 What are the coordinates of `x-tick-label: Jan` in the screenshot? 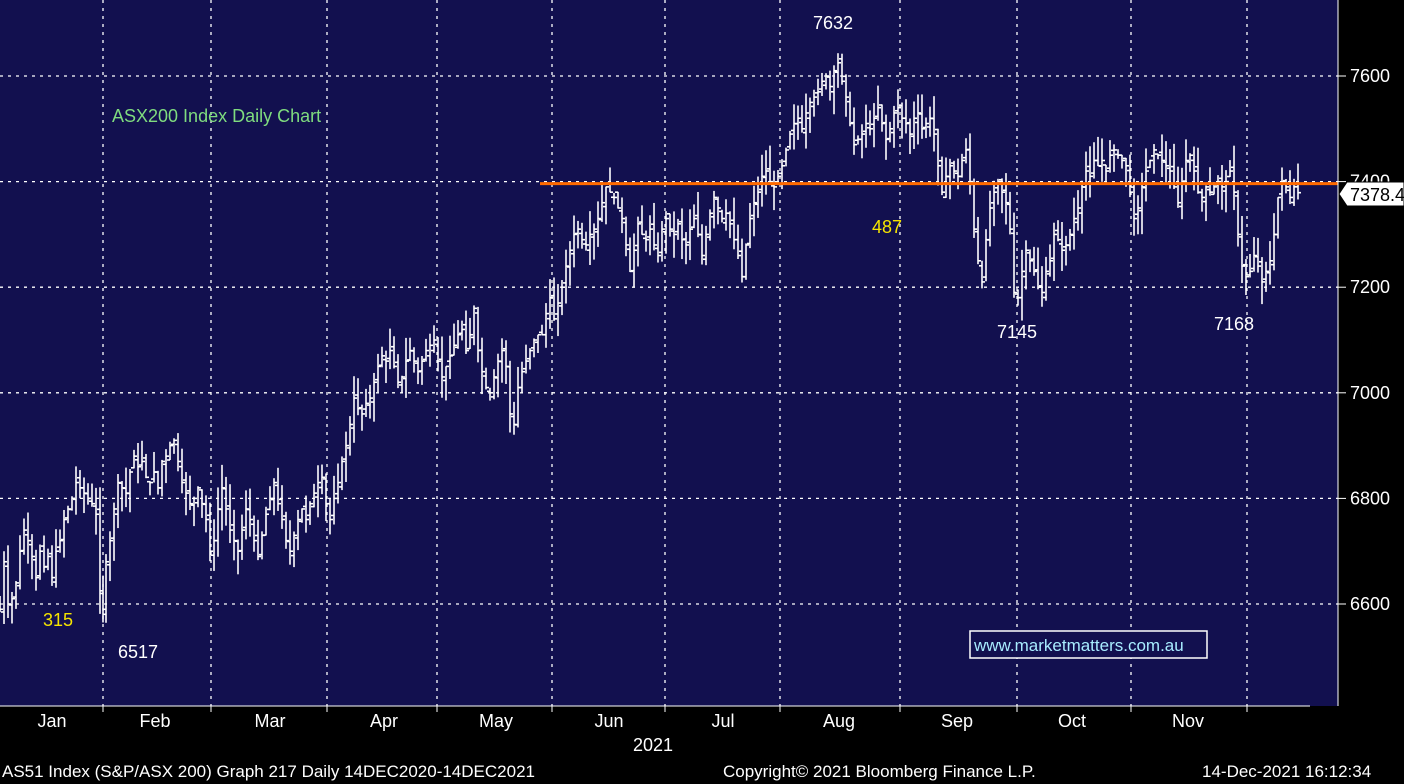 It's located at (51, 721).